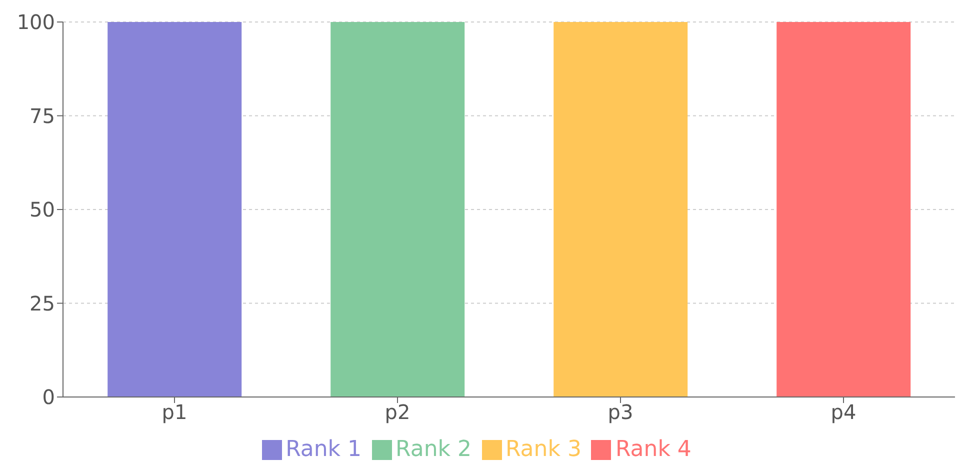 This screenshot has height=475, width=963. What do you see at coordinates (324, 449) in the screenshot?
I see `legend-label: Rank 1` at bounding box center [324, 449].